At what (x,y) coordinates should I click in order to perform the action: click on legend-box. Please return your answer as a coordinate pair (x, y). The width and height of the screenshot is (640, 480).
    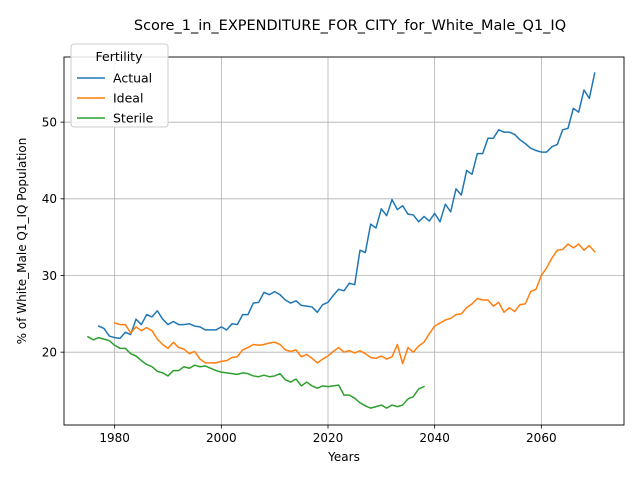
    Looking at the image, I should click on (119, 85).